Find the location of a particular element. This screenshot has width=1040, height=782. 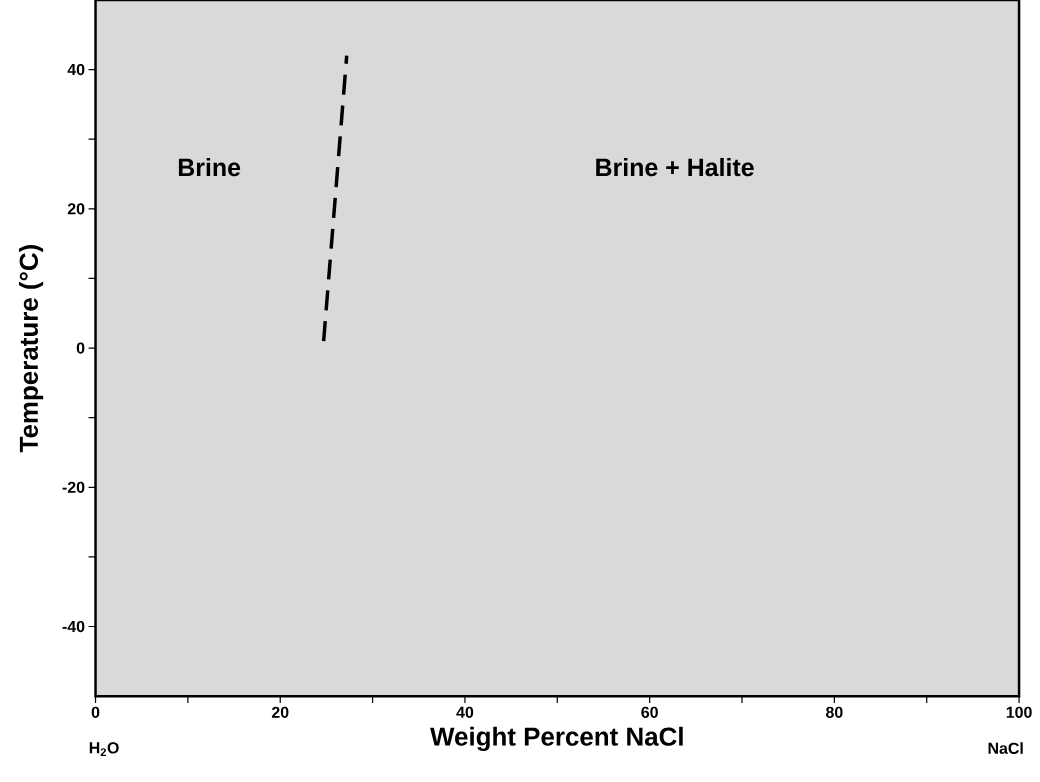

x-tick-label: 40 is located at coordinates (465, 712).